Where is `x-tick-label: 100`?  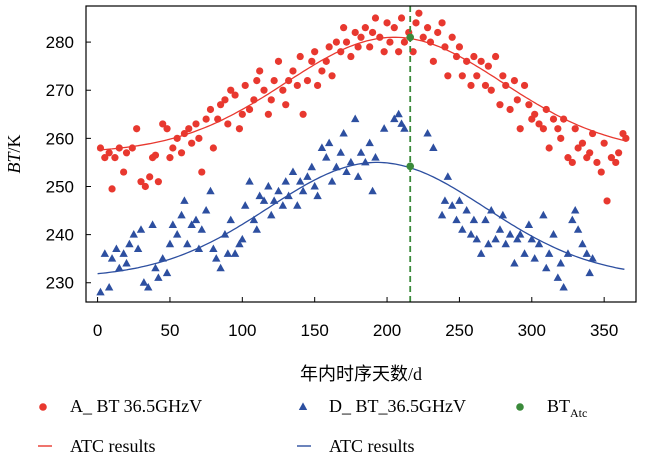
x-tick-label: 100 is located at coordinates (242, 330).